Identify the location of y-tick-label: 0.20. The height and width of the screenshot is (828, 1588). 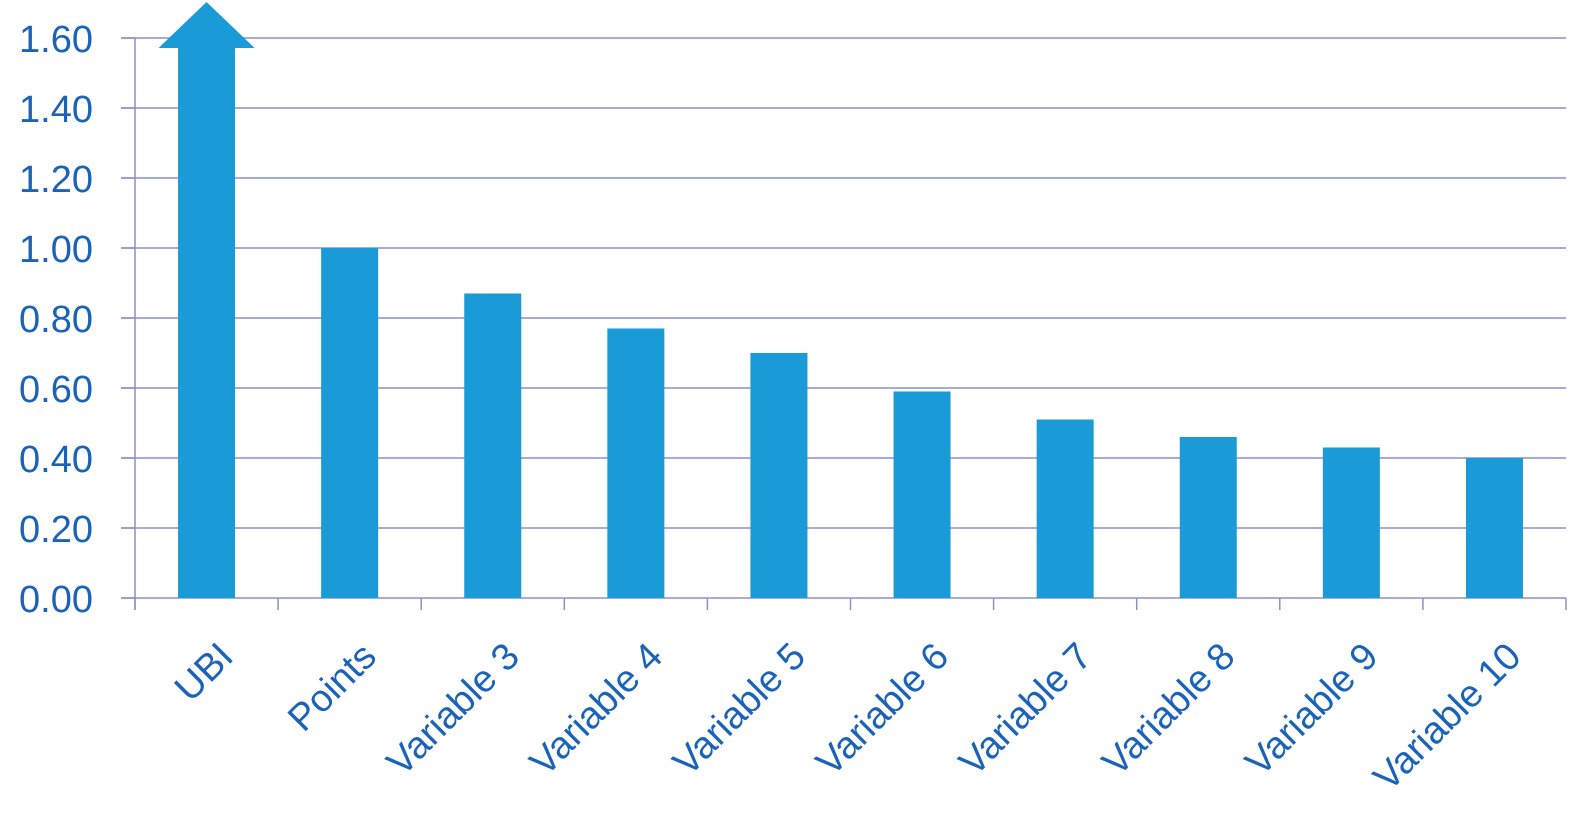
(56, 530).